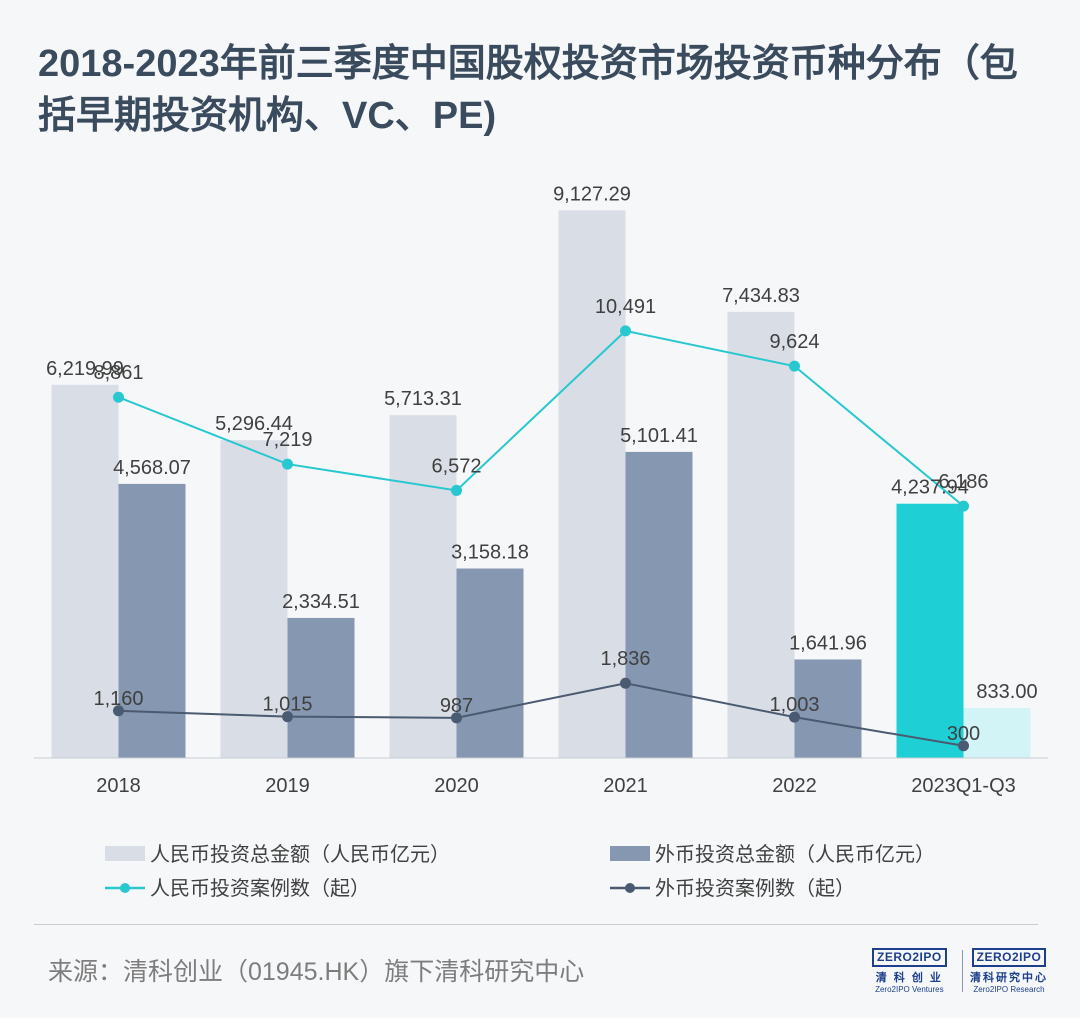 This screenshot has width=1080, height=1018. What do you see at coordinates (254, 424) in the screenshot?
I see `data-label-rmb-amount: 5,296.44` at bounding box center [254, 424].